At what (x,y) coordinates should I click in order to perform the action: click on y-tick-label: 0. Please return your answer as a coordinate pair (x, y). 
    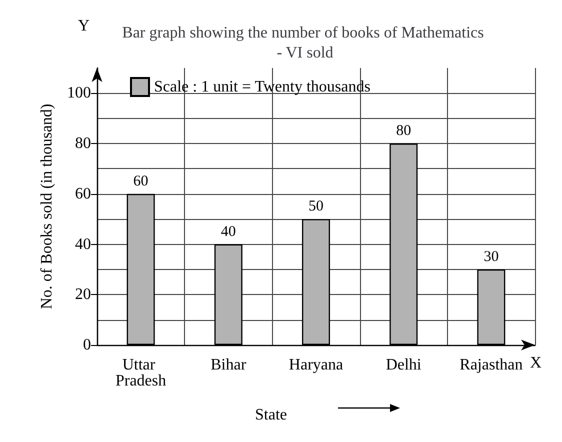
    Looking at the image, I should click on (87, 345).